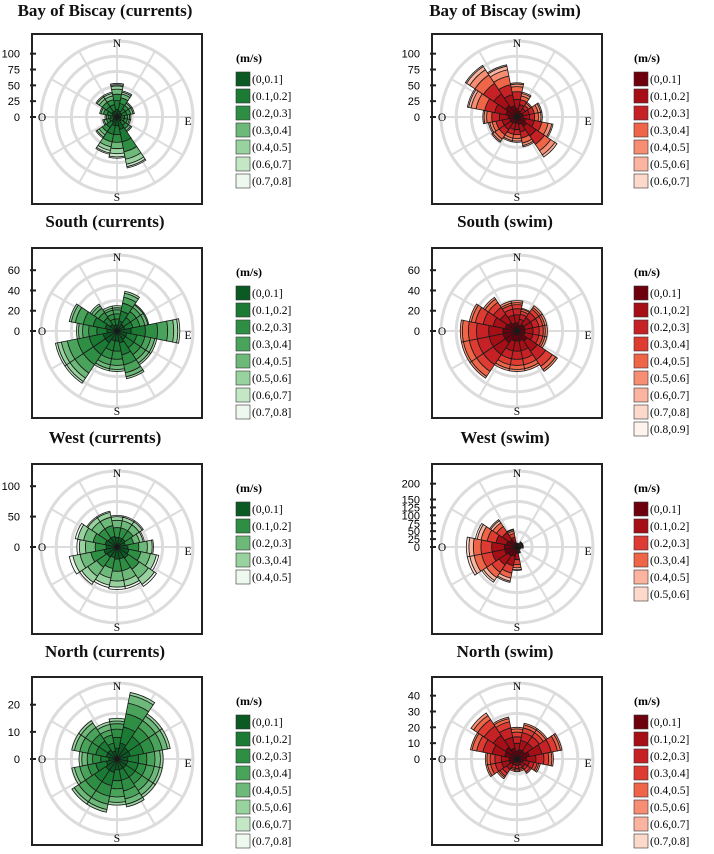 The height and width of the screenshot is (854, 714). What do you see at coordinates (104, 221) in the screenshot?
I see `panel-title: South (currents)` at bounding box center [104, 221].